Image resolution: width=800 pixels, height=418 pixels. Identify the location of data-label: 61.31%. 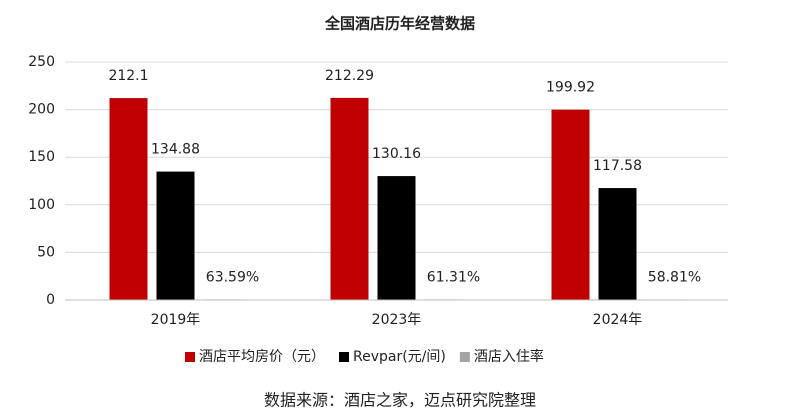
(453, 277).